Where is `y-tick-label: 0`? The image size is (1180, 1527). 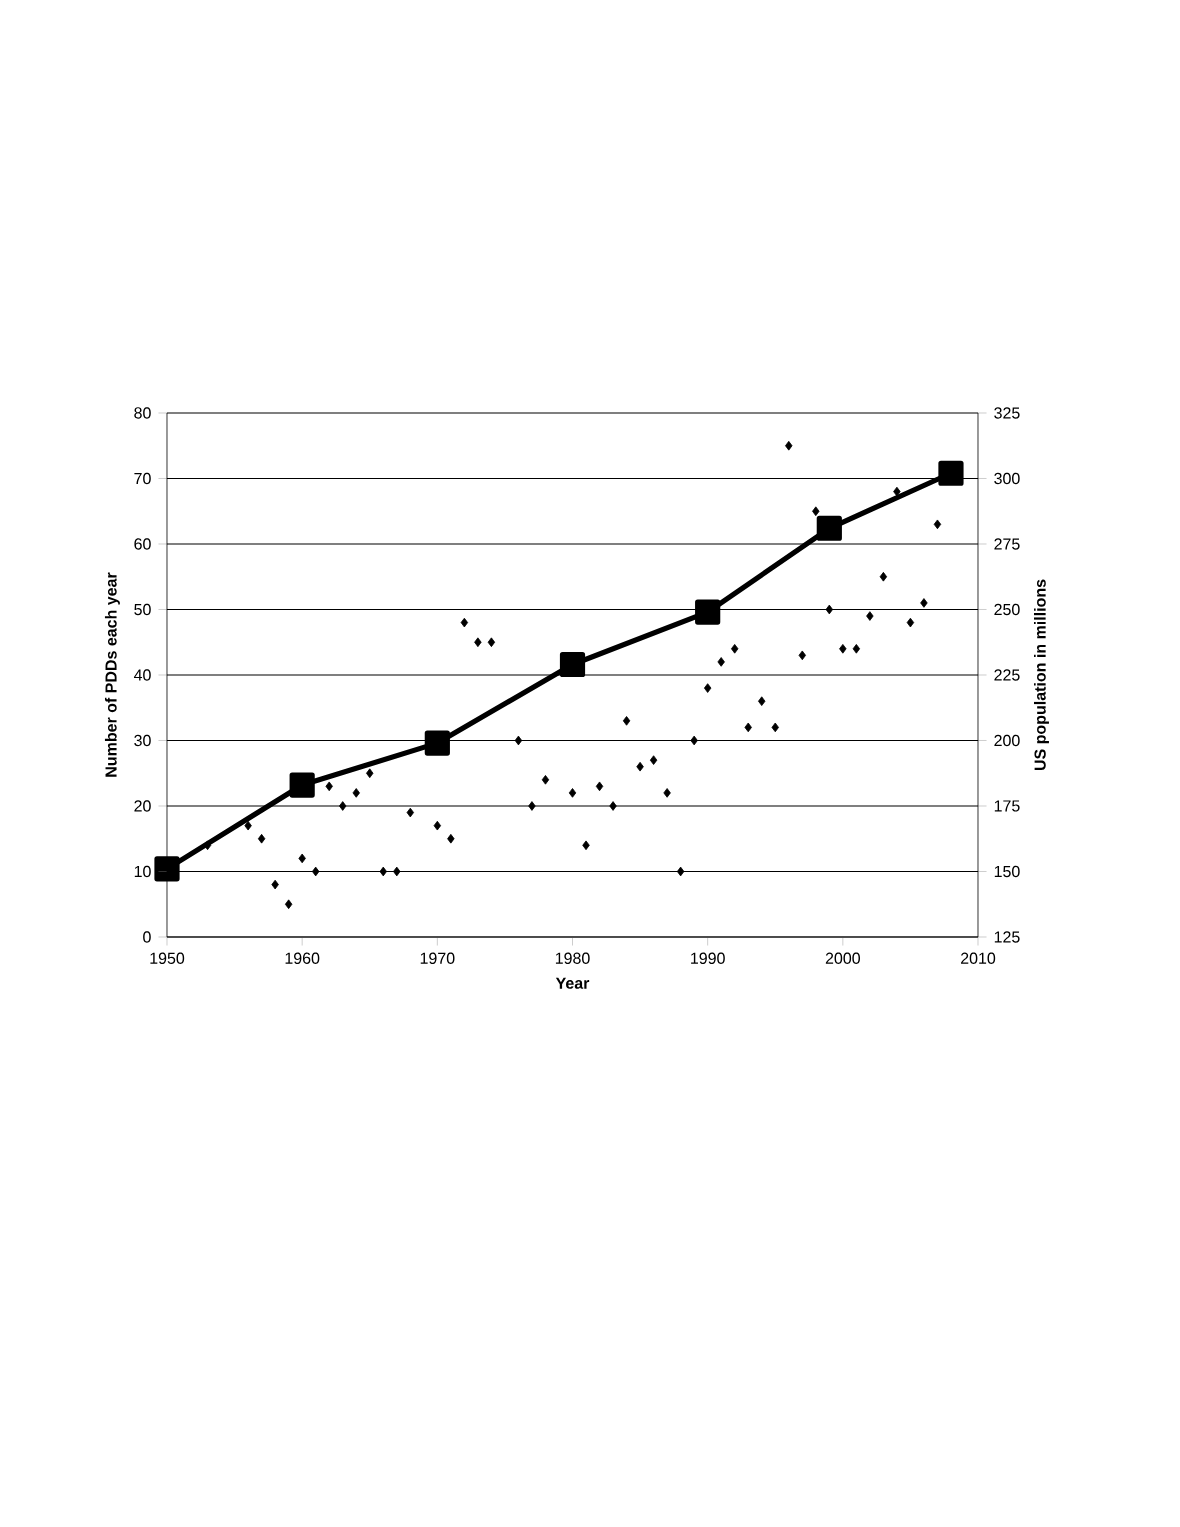 y-tick-label: 0 is located at coordinates (147, 937).